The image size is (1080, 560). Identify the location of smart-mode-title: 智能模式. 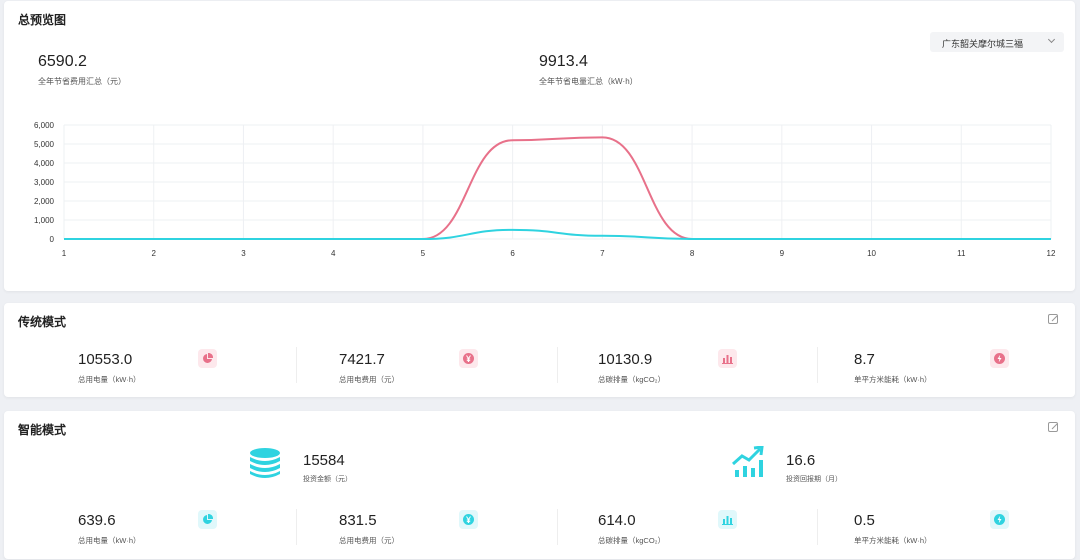
(42, 430).